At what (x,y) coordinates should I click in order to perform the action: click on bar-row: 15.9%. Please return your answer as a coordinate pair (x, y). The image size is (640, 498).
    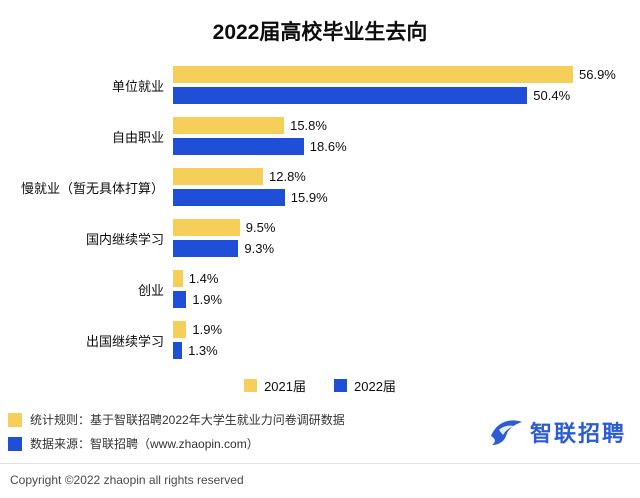
    Looking at the image, I should click on (250, 197).